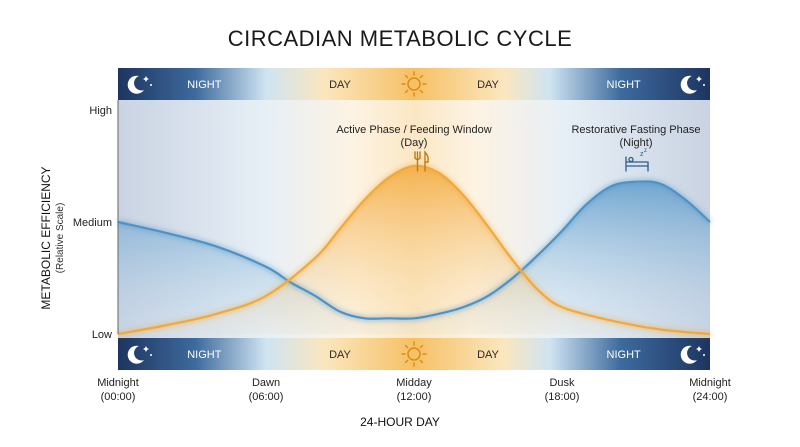 The width and height of the screenshot is (800, 447). Describe the element at coordinates (635, 143) in the screenshot. I see `annotation-sublabel: (Night)` at that location.